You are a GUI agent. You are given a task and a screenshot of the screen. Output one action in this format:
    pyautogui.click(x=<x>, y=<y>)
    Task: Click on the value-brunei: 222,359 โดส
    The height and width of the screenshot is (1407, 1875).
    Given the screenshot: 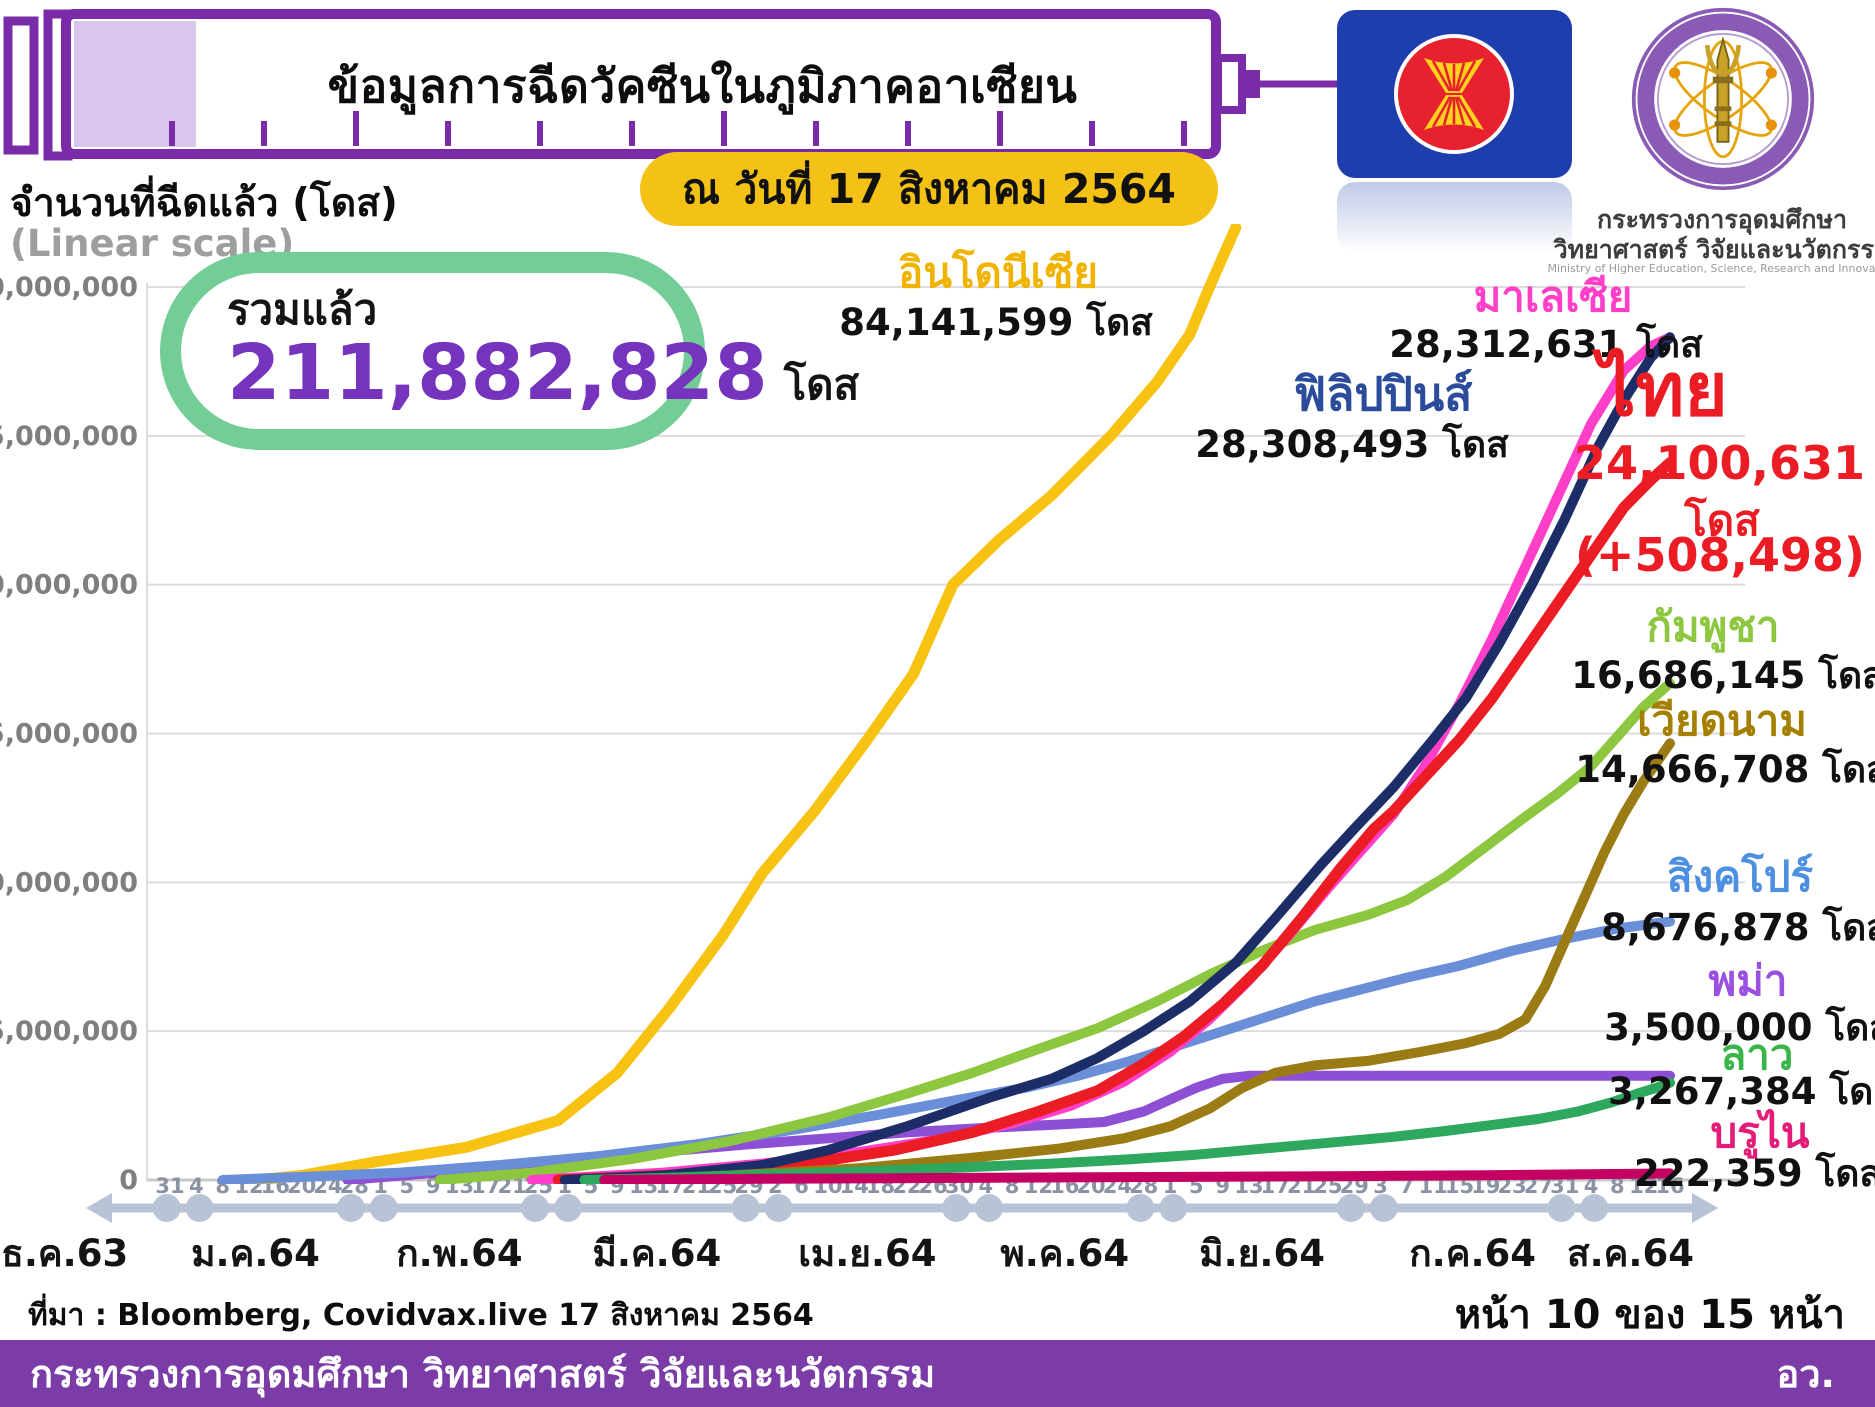 What is the action you would take?
    pyautogui.click(x=1754, y=1173)
    